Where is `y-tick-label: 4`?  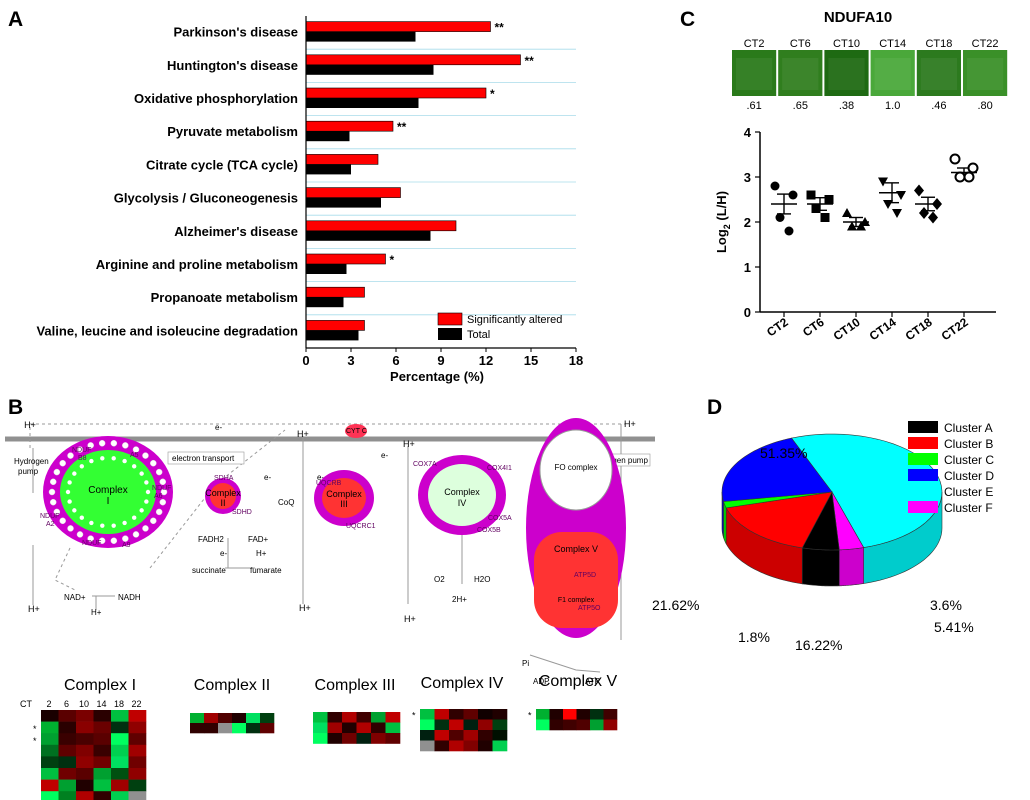 y-tick-label: 4 is located at coordinates (748, 132).